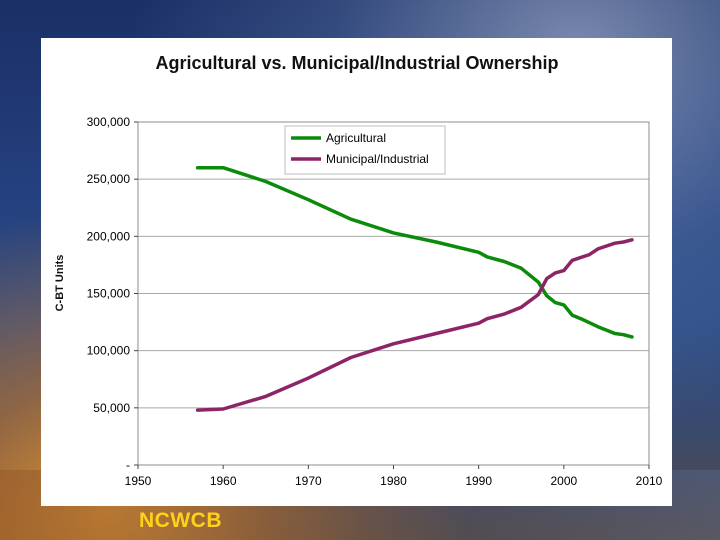 This screenshot has height=540, width=720. I want to click on legend-label-agricultural: Agricultural, so click(356, 138).